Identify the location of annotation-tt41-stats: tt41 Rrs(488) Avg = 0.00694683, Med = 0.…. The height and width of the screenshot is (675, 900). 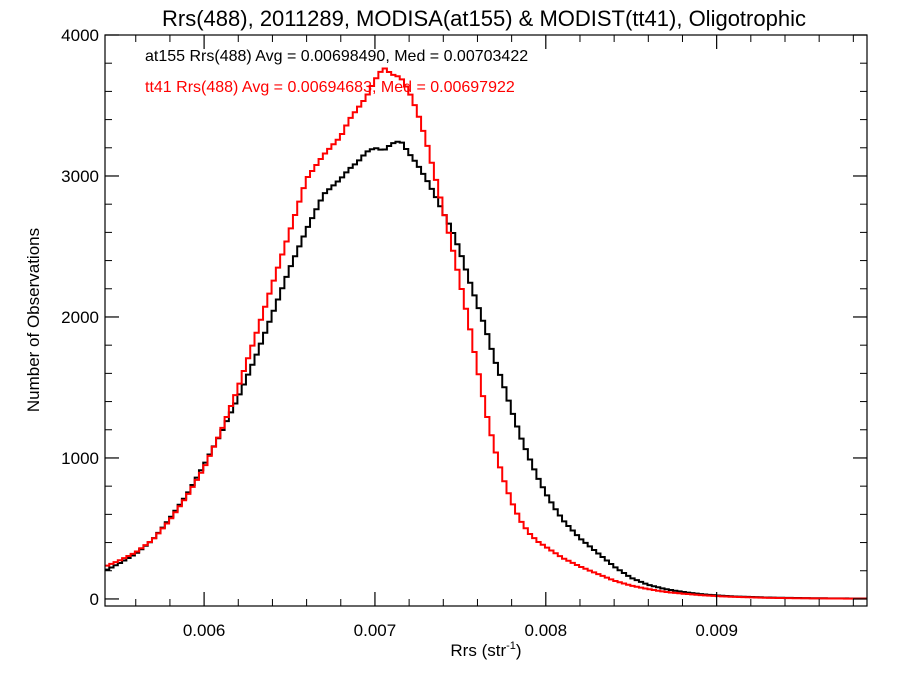
(330, 87).